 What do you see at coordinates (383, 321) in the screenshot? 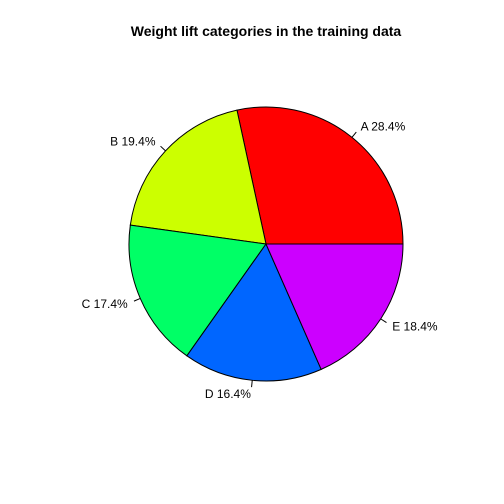
I see `pie-label-tick-e` at bounding box center [383, 321].